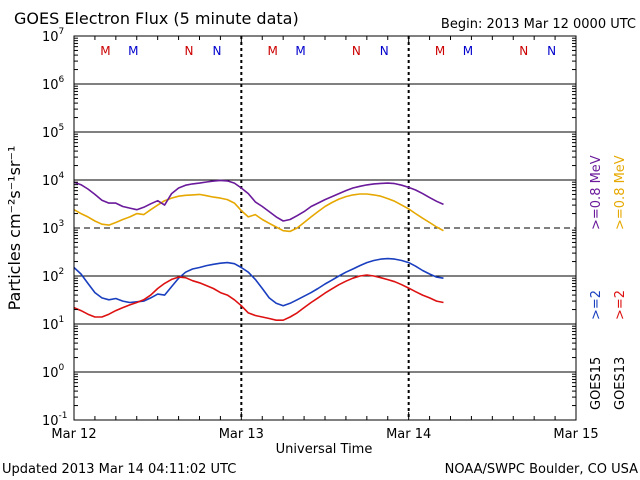  Describe the element at coordinates (53, 84) in the screenshot. I see `y-tick-label: 10⁶` at that location.